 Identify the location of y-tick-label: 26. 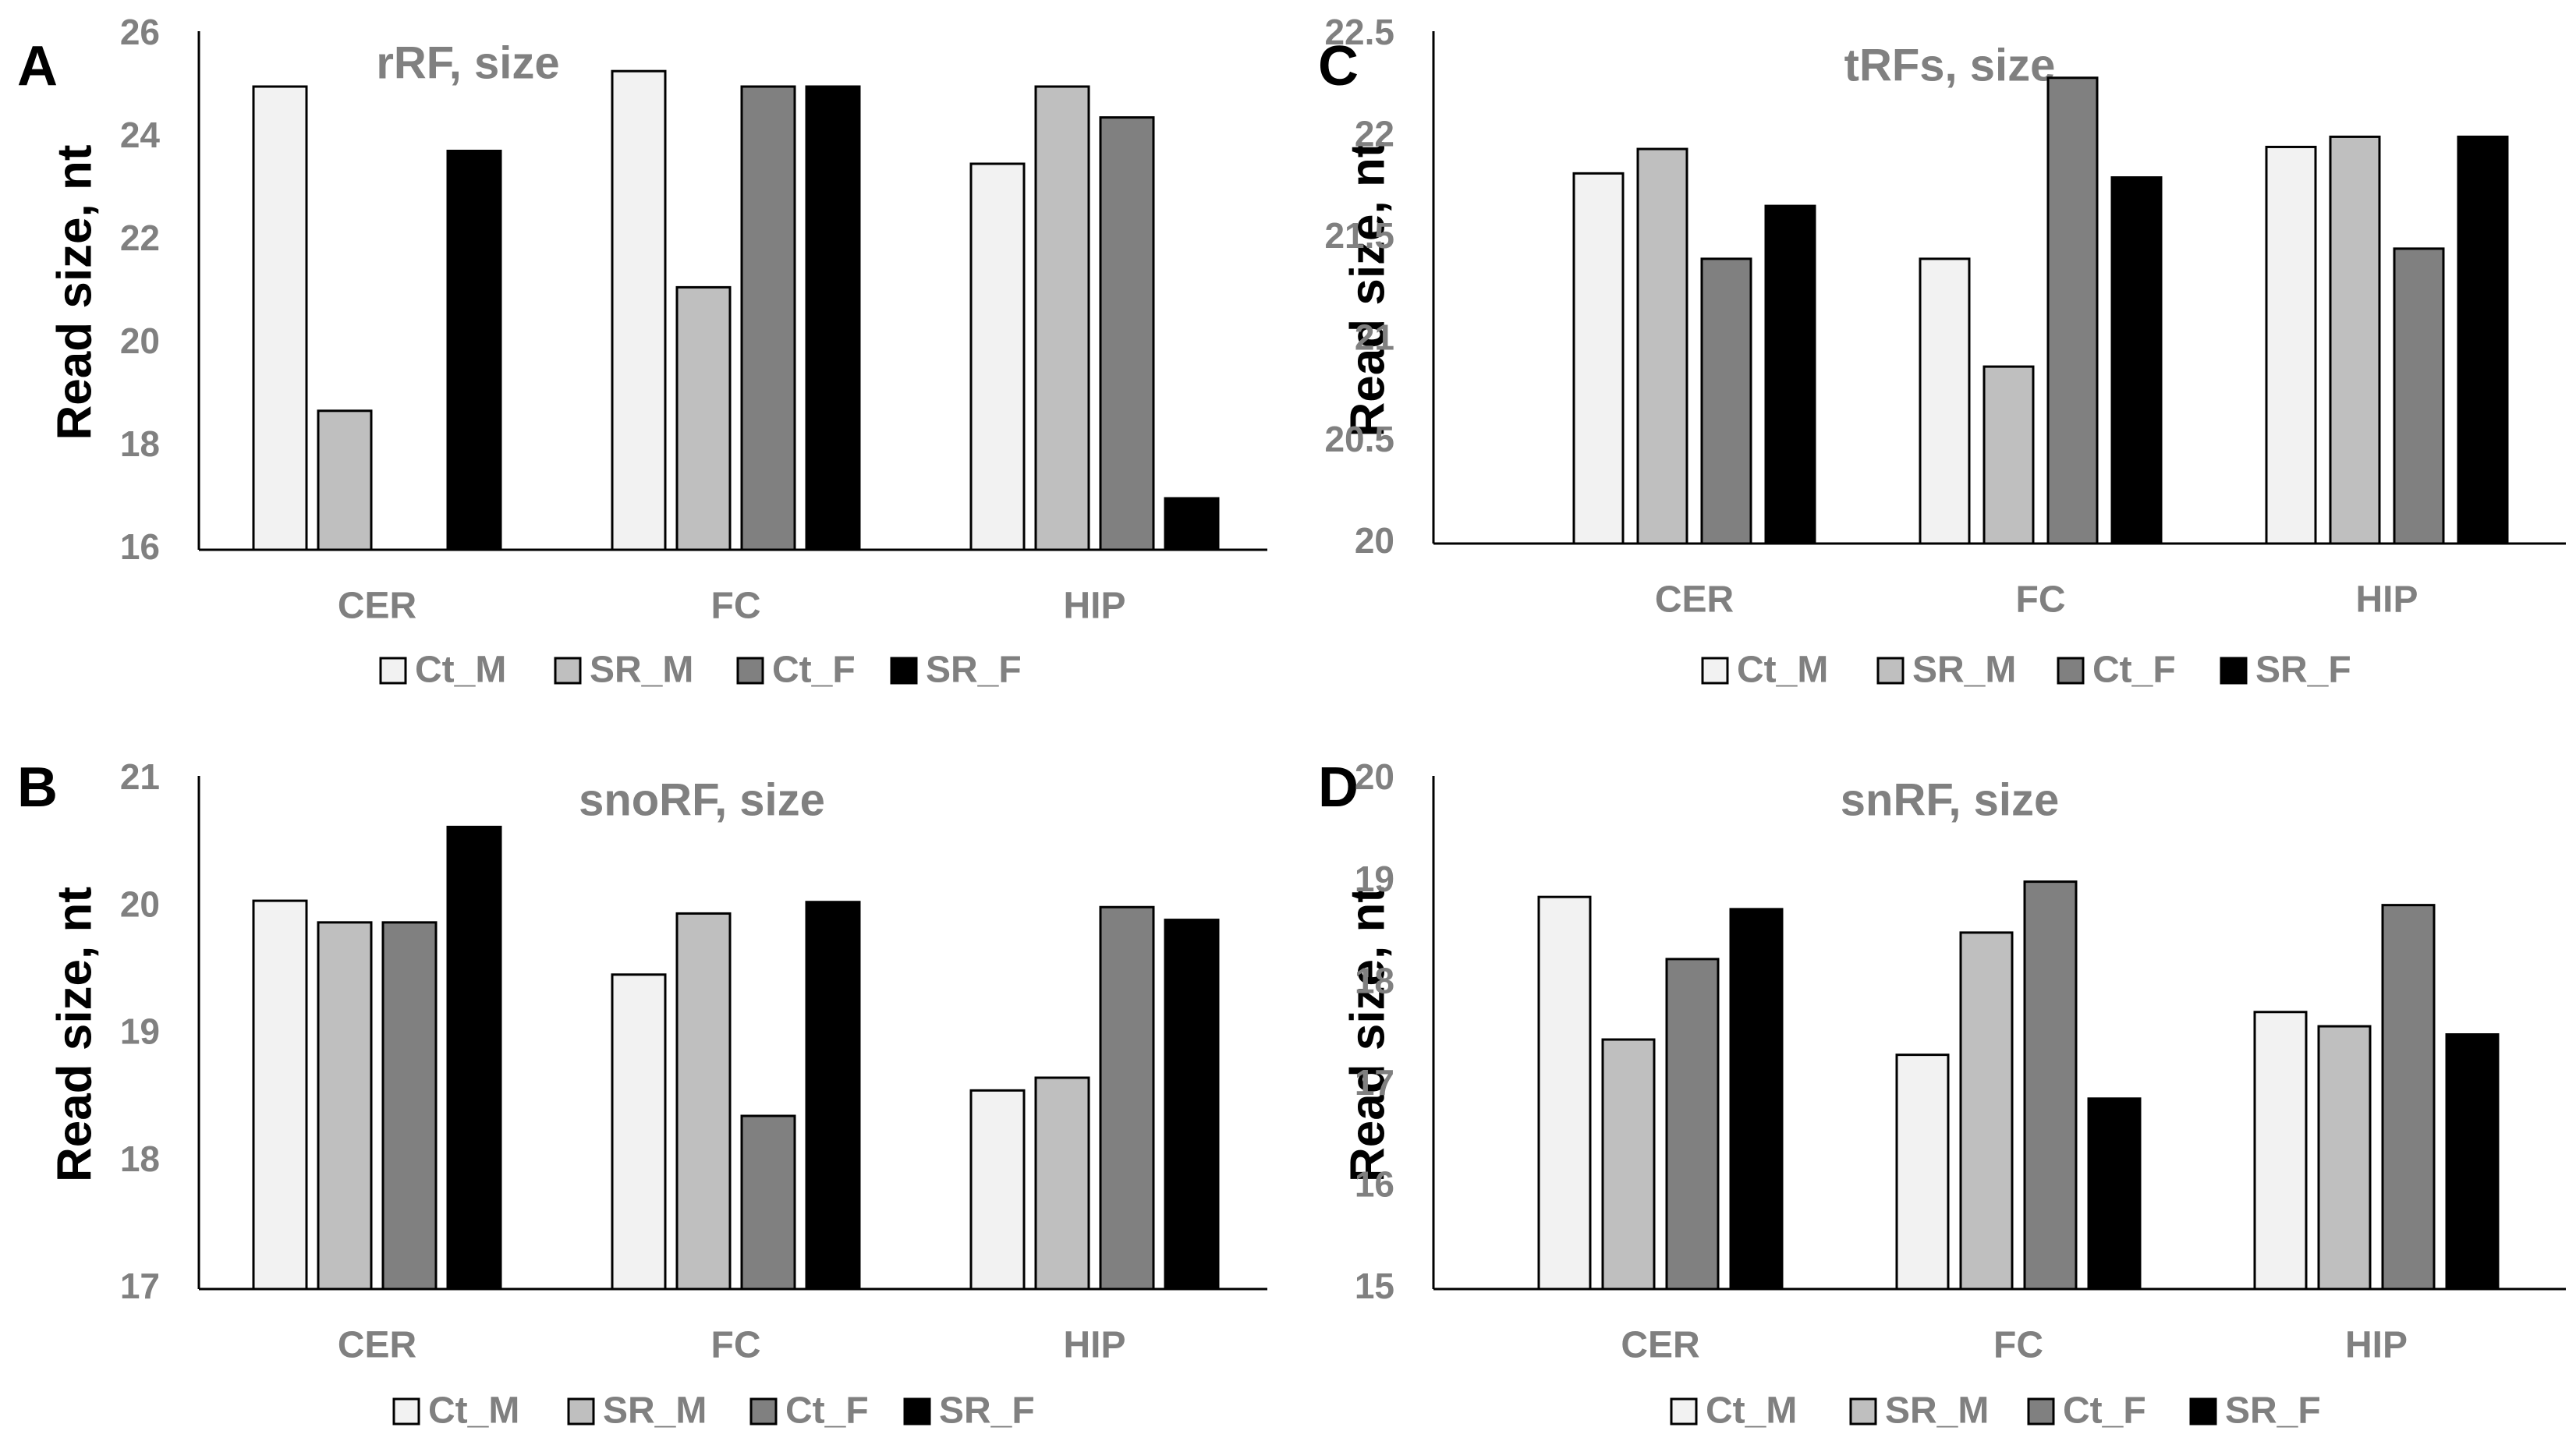
(140, 32).